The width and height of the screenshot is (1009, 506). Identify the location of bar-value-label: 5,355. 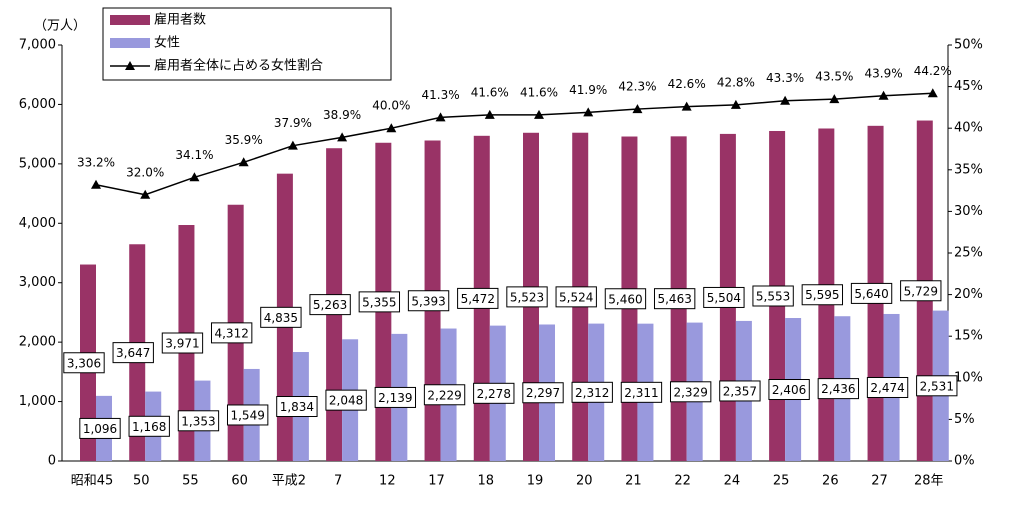
(379, 302).